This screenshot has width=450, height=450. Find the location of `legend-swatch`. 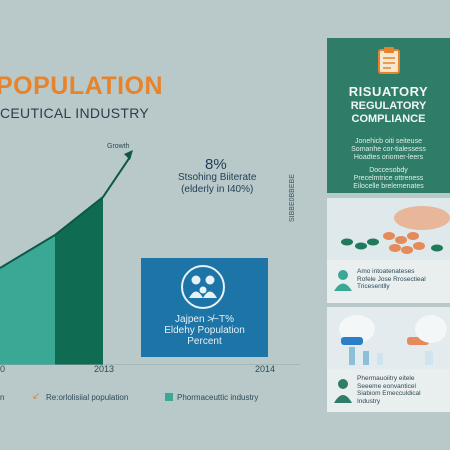

legend-swatch is located at coordinates (169, 397).